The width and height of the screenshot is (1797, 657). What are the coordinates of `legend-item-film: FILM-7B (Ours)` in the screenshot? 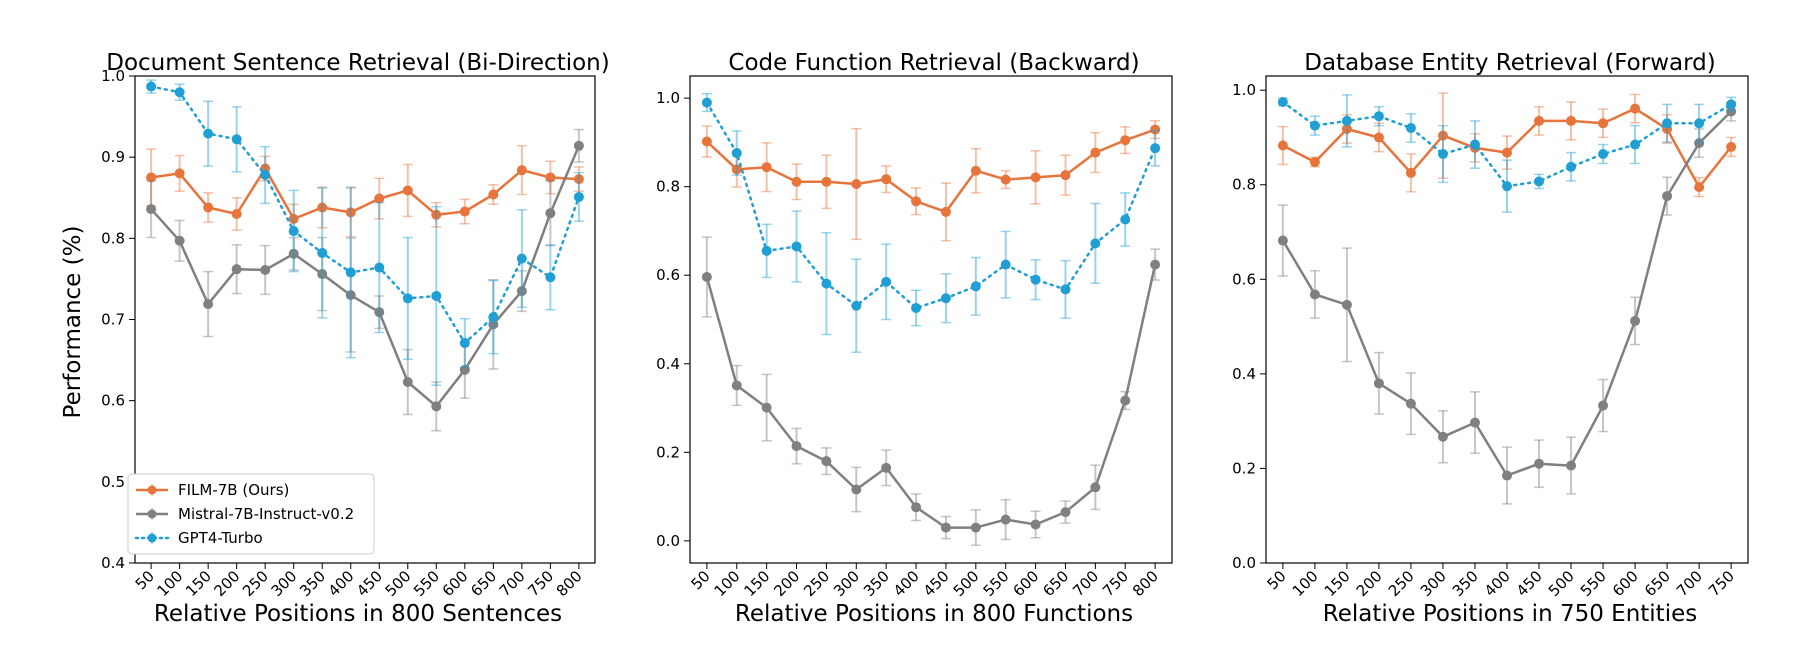 It's located at (212, 490).